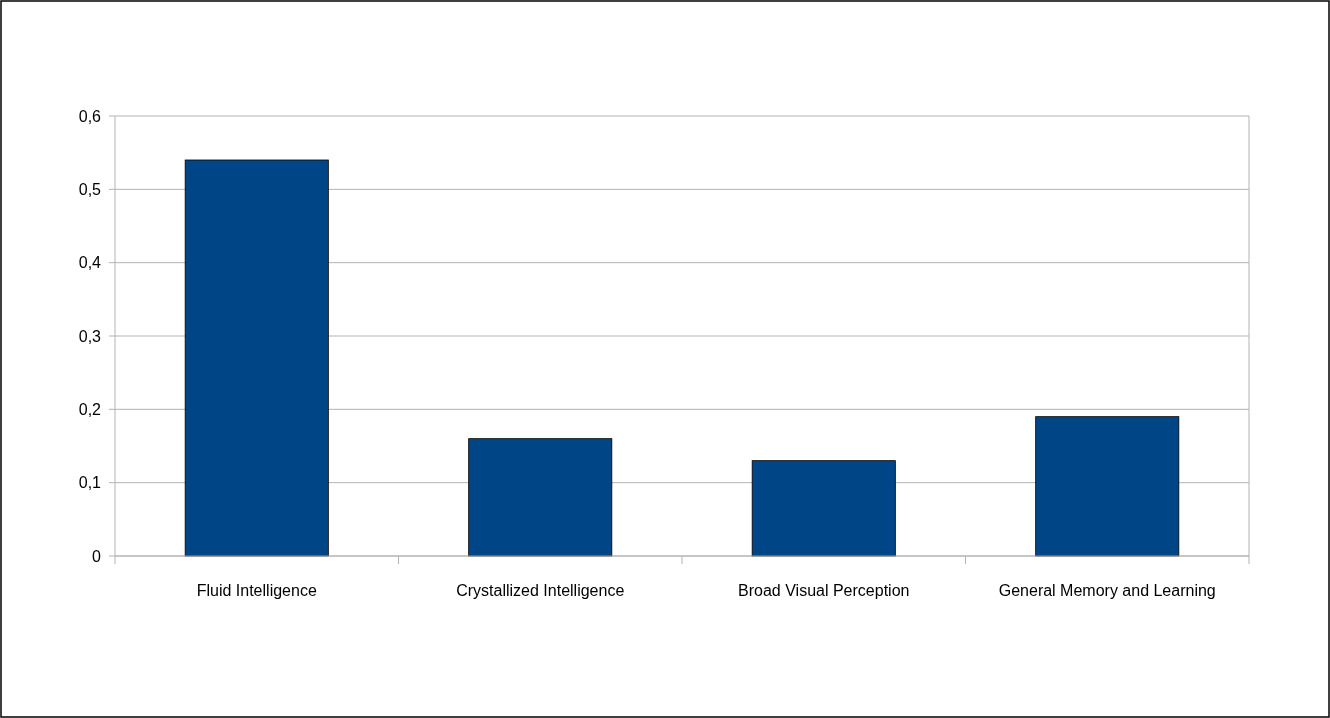 Image resolution: width=1330 pixels, height=718 pixels. Describe the element at coordinates (540, 590) in the screenshot. I see `x-tick-label: Crystallized Intelligence` at that location.